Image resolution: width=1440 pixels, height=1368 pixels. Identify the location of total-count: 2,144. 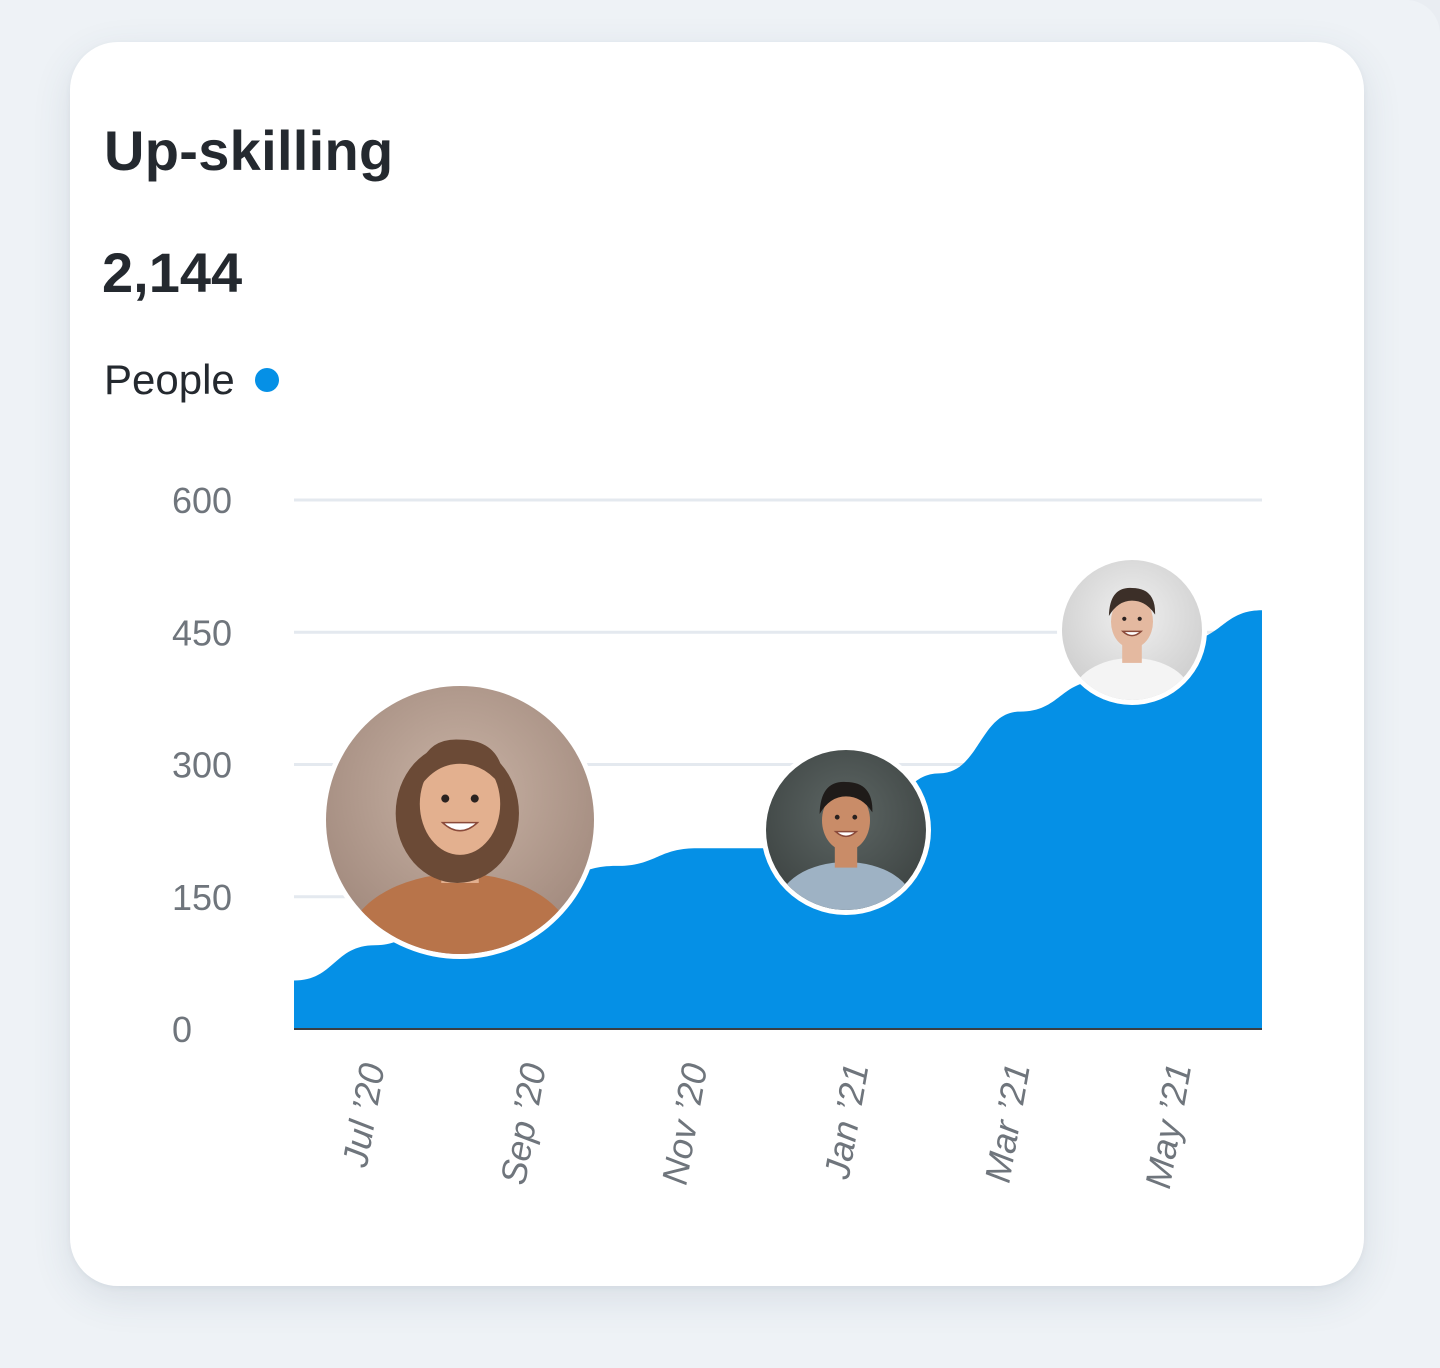
(172, 272).